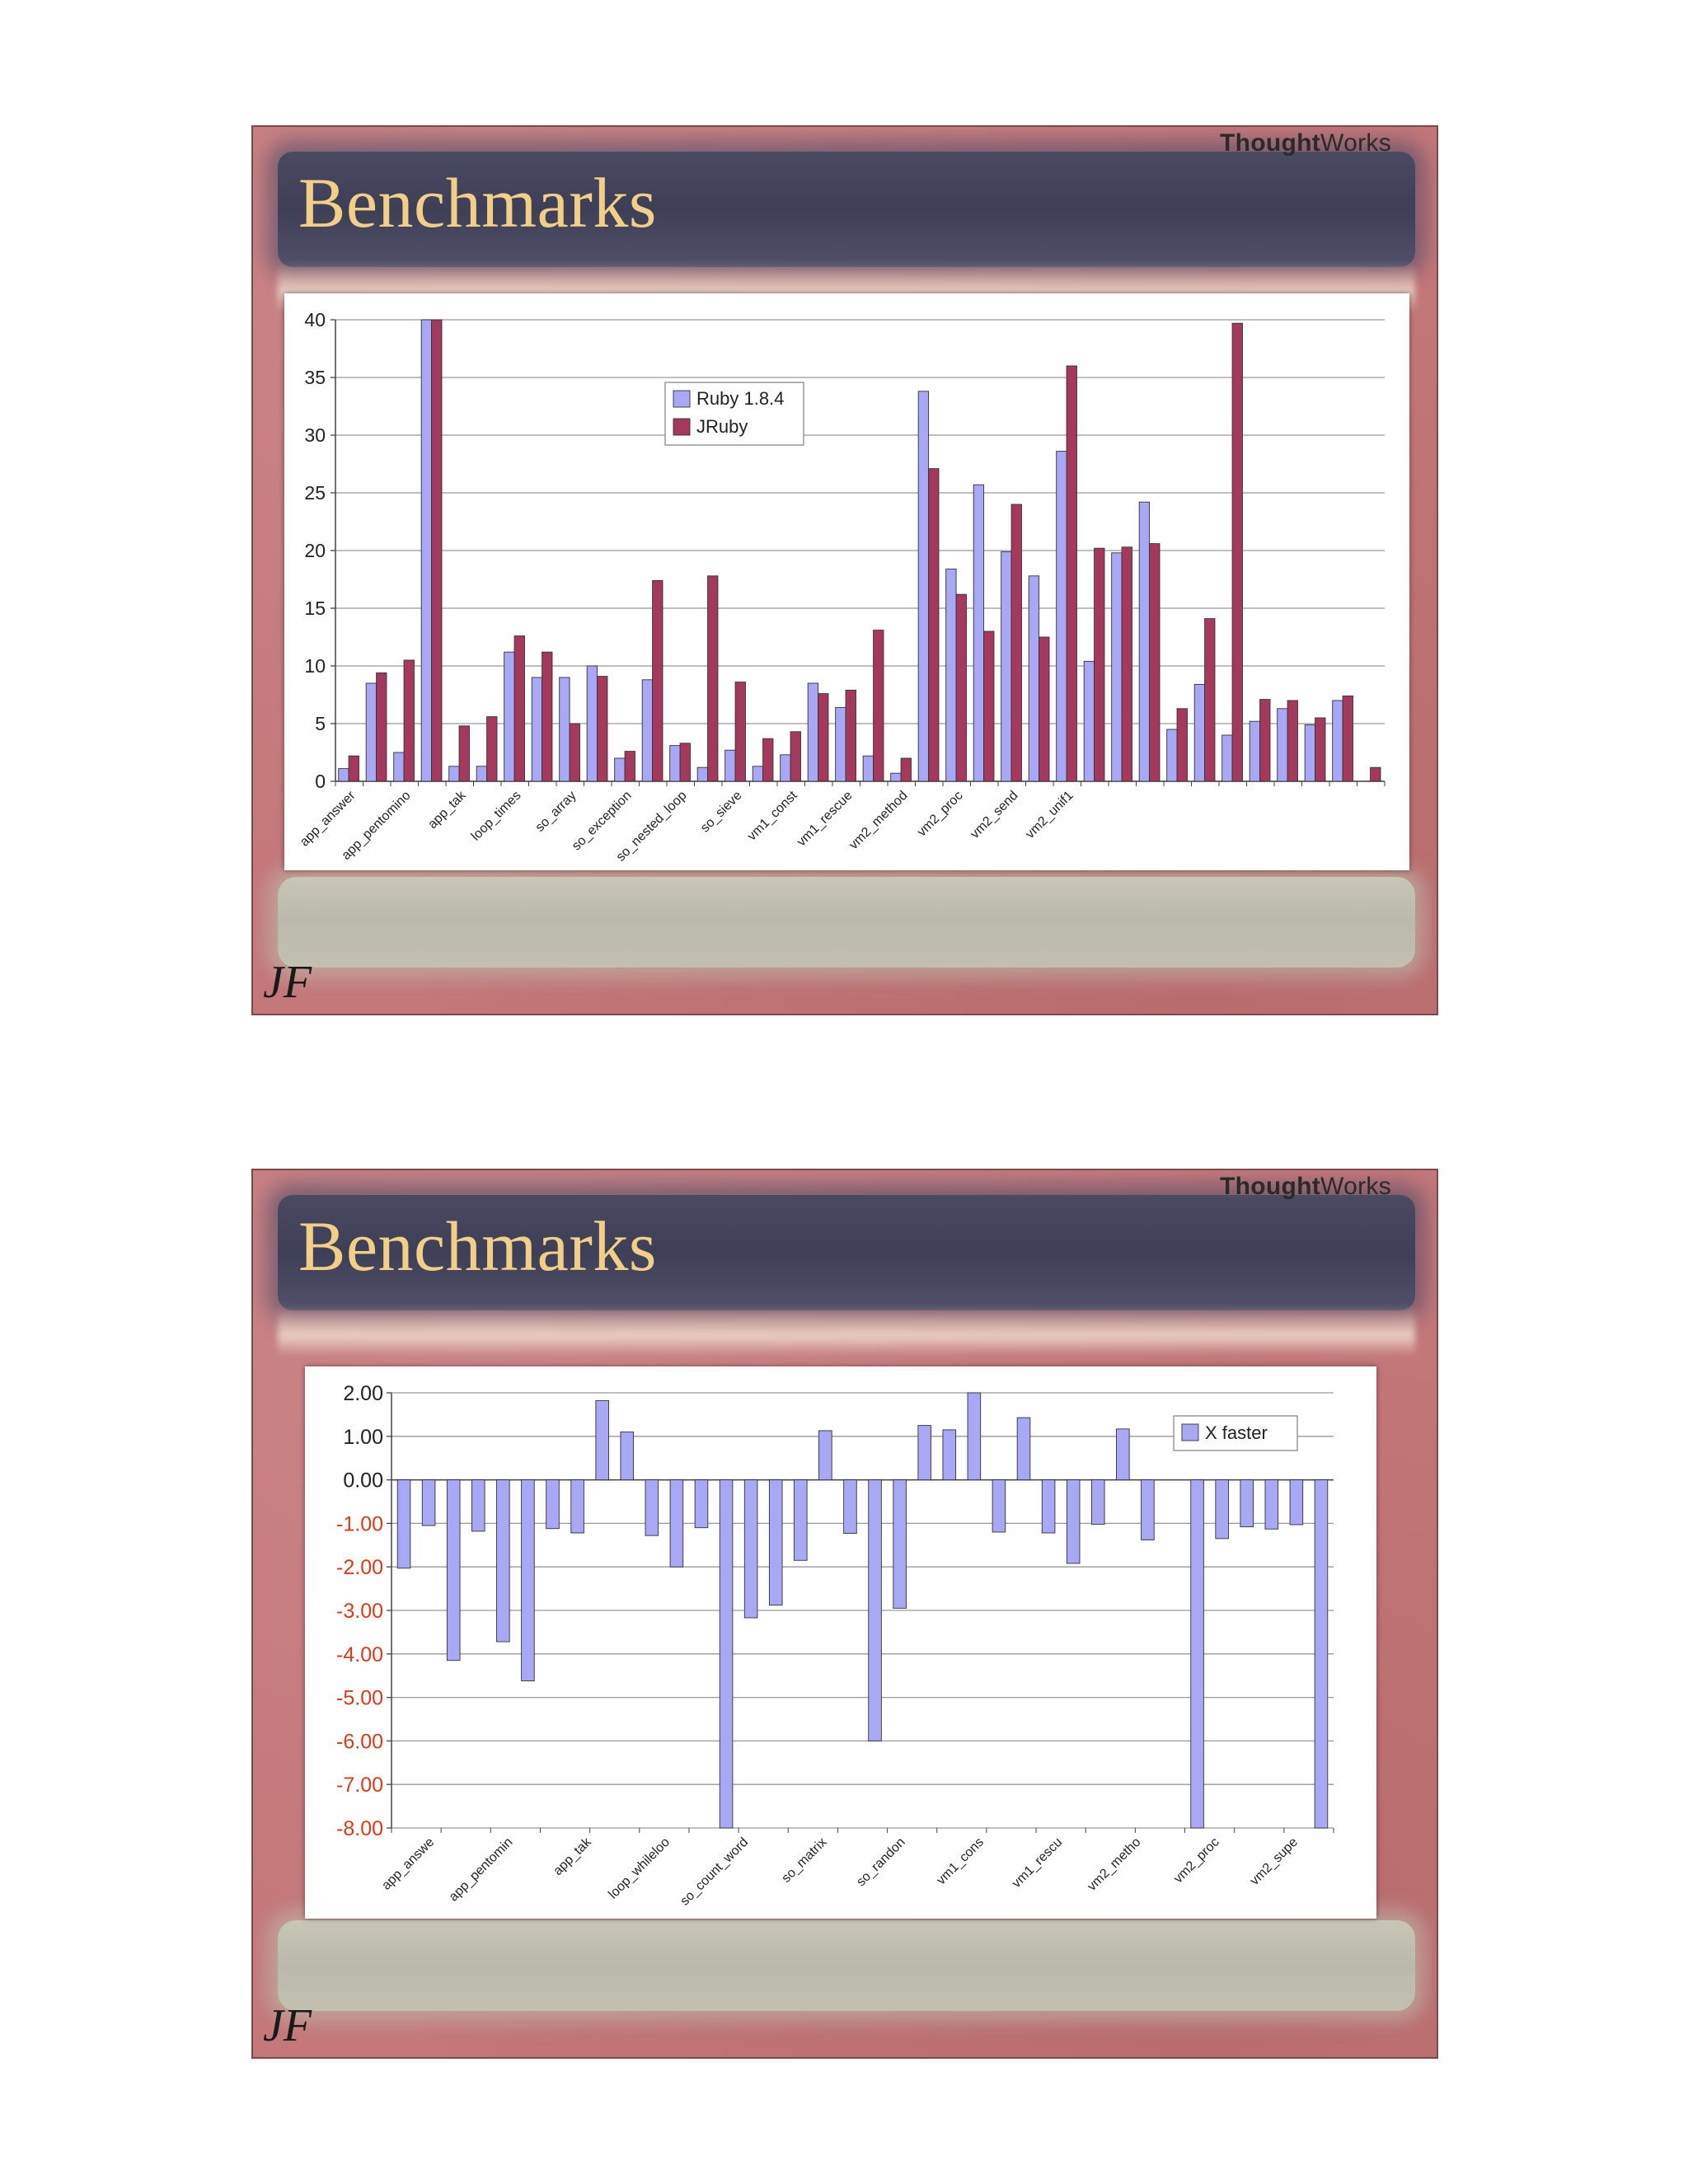 This screenshot has width=1688, height=2184. I want to click on x-tick-label: so_array, so click(556, 812).